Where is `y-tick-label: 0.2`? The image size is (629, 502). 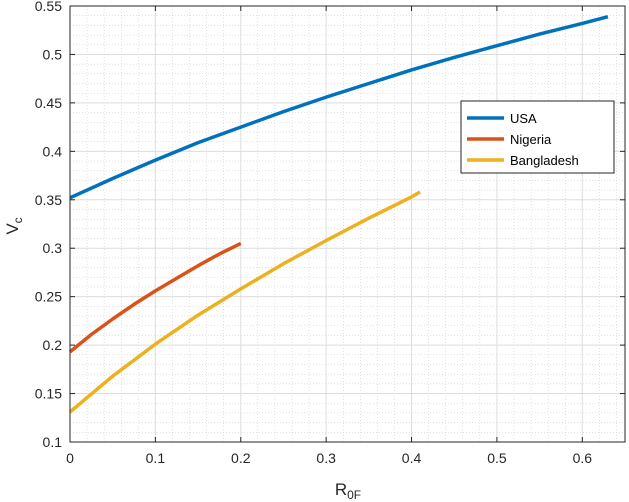 y-tick-label: 0.2 is located at coordinates (53, 345).